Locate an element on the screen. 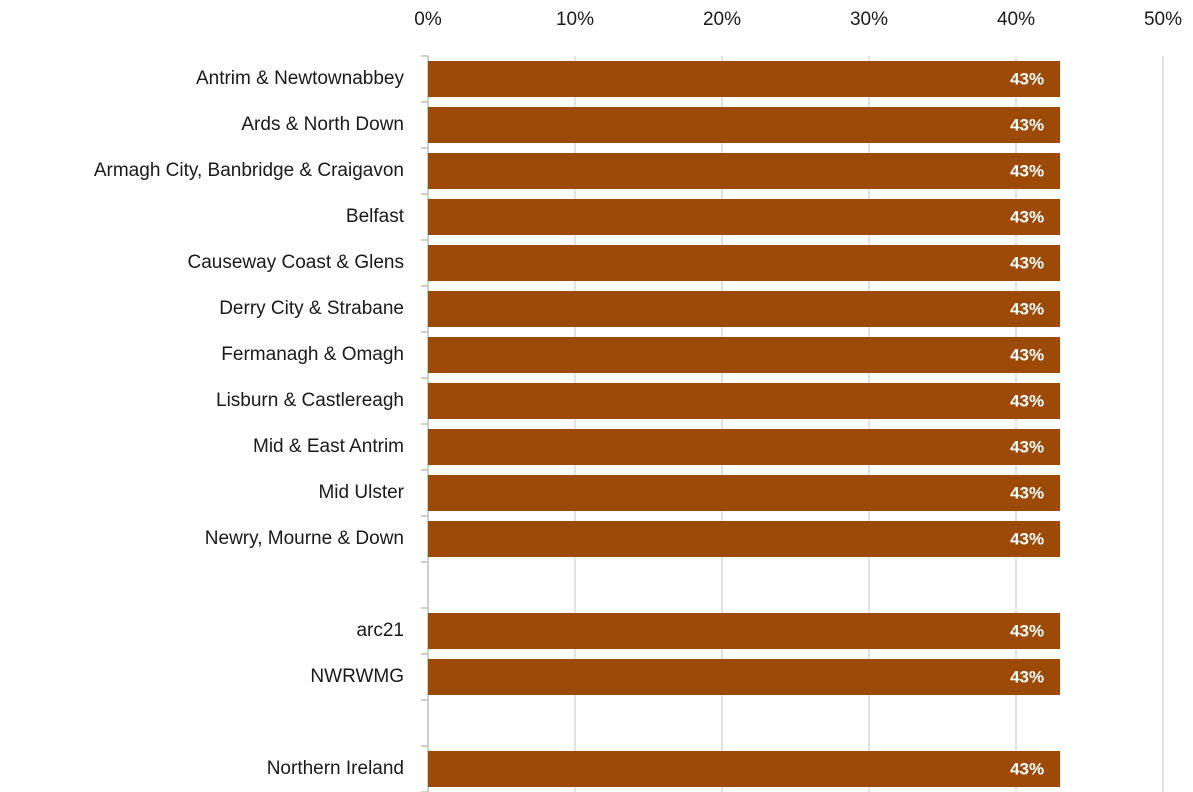 Image resolution: width=1193 pixels, height=792 pixels. x-tick-label: 0% is located at coordinates (428, 19).